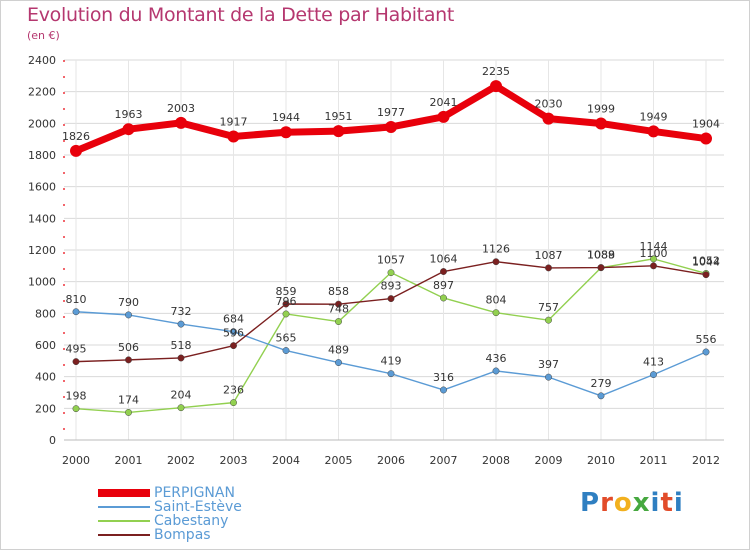 This screenshot has width=750, height=550. Describe the element at coordinates (391, 361) in the screenshot. I see `data-label: 419` at that location.